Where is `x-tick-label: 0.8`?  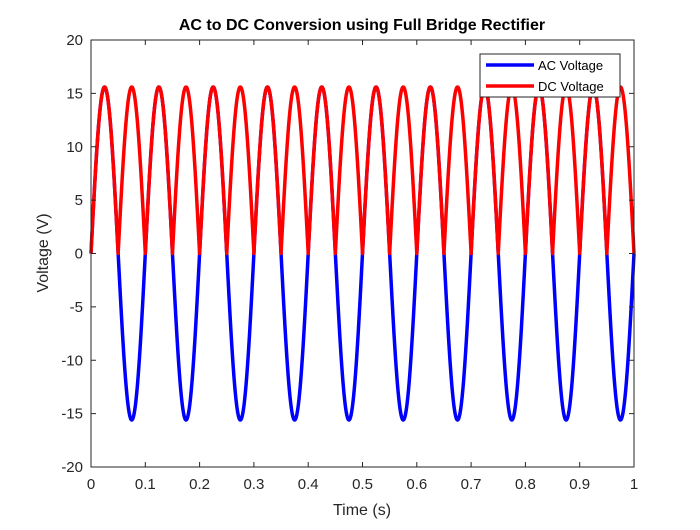 x-tick-label: 0.8 is located at coordinates (525, 484).